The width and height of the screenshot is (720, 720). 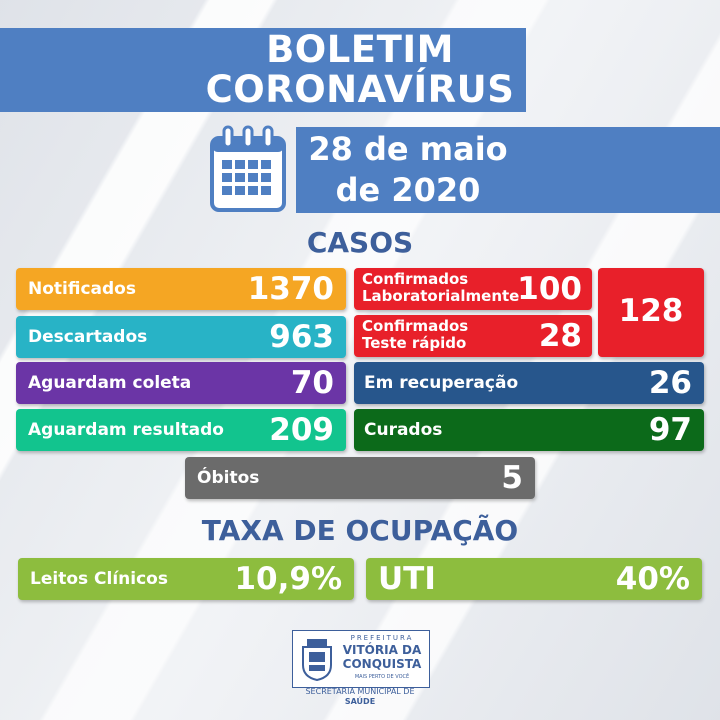 What do you see at coordinates (534, 579) in the screenshot?
I see `card-uti: UTI 40%` at bounding box center [534, 579].